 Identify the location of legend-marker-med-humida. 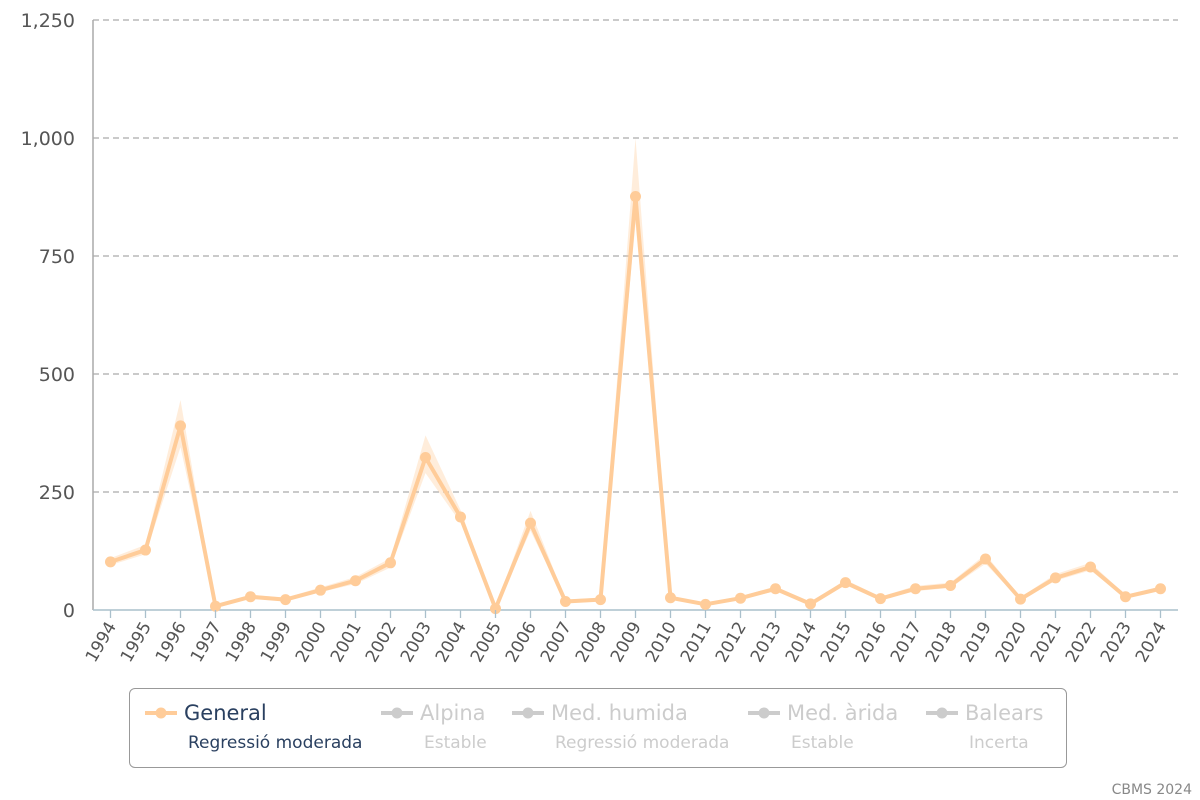
(528, 713).